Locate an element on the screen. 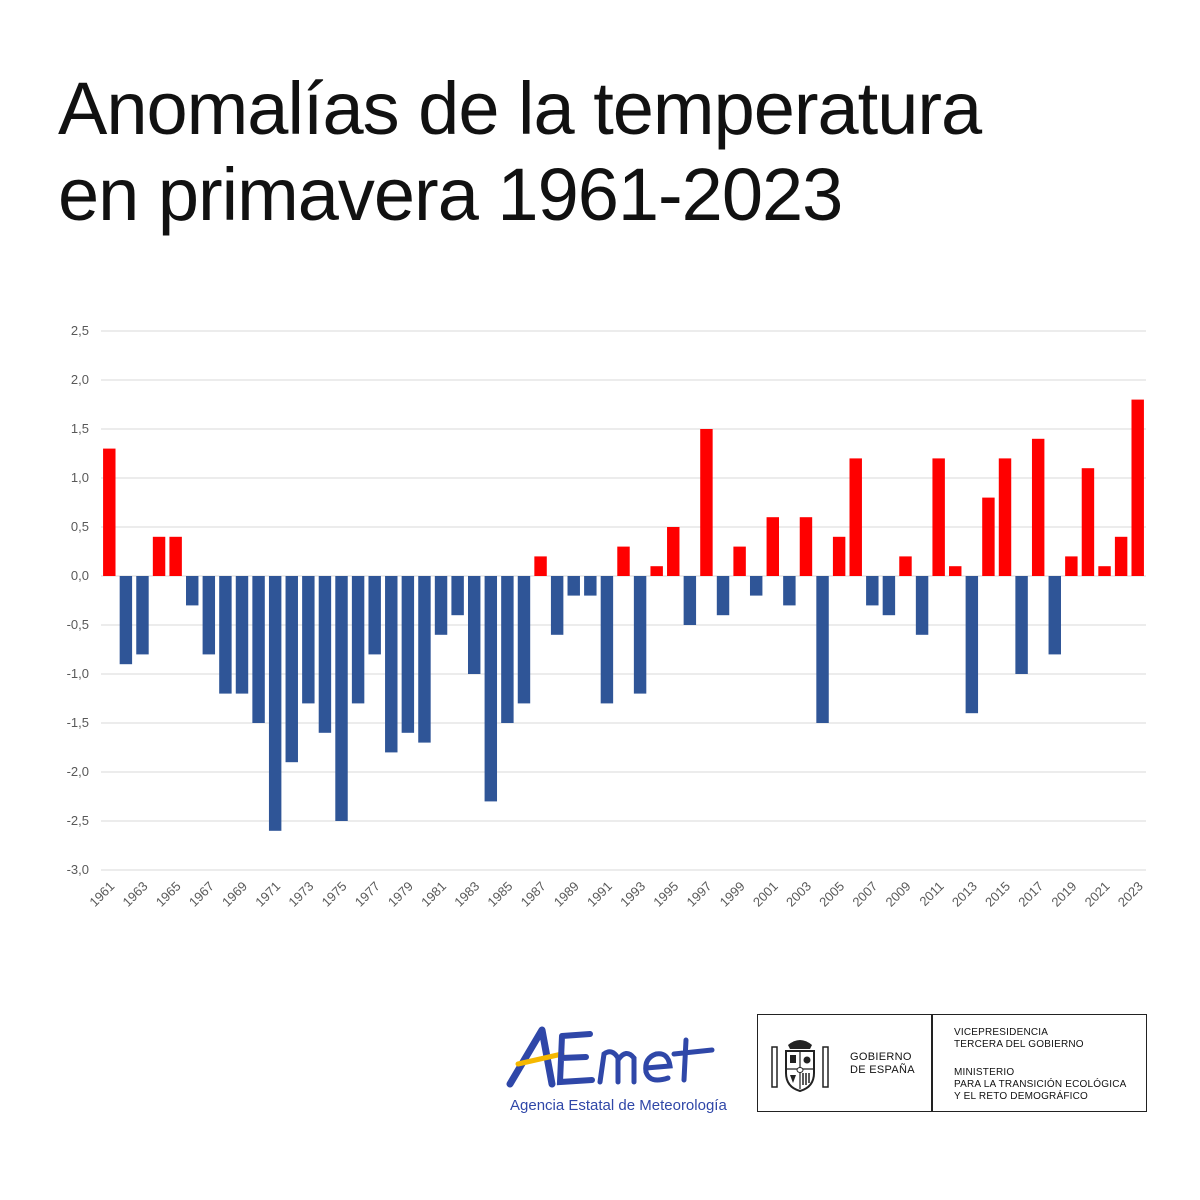  gov-line-1: GOBIERNO is located at coordinates (881, 1057).